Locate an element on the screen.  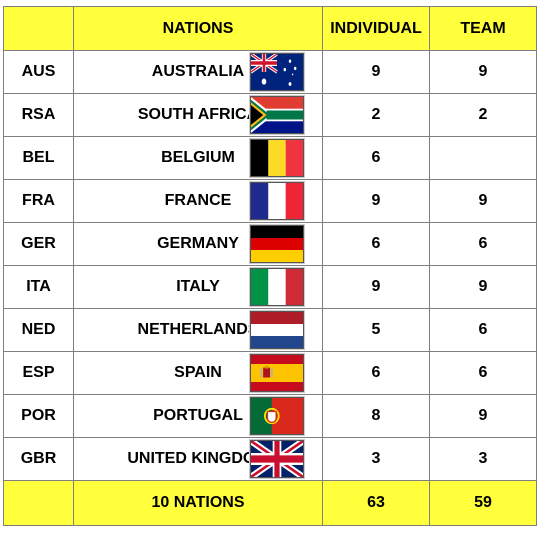
south-africa-flag-icon is located at coordinates (277, 115).